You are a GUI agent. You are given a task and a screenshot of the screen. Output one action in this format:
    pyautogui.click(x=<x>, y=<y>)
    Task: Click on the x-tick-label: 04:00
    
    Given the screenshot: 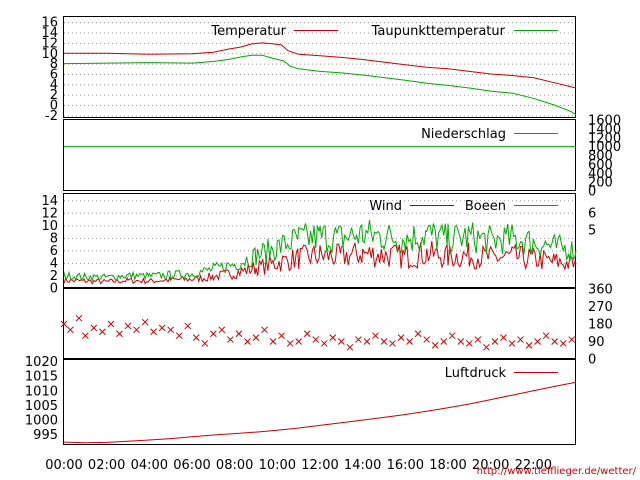 What is the action you would take?
    pyautogui.click(x=149, y=465)
    